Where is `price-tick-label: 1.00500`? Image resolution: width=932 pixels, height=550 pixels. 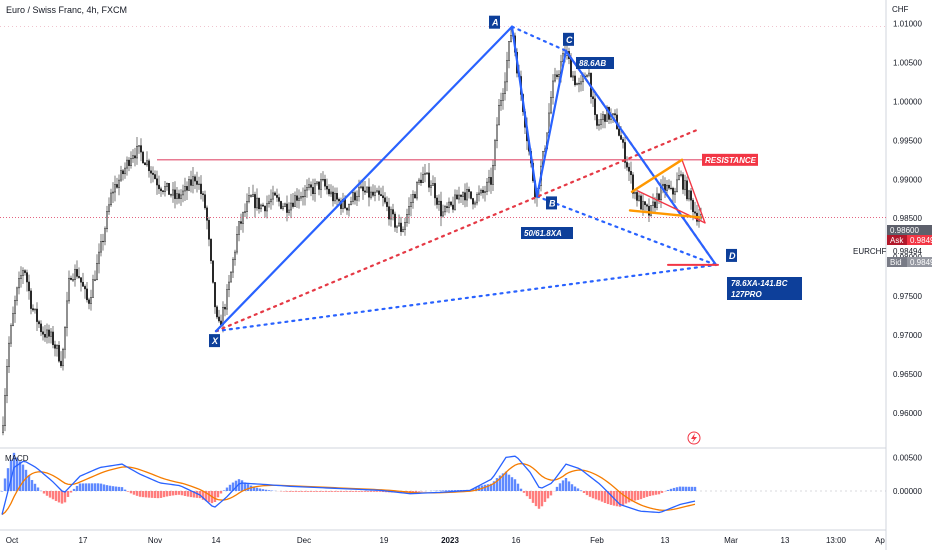
price-tick-label: 1.00500 is located at coordinates (907, 63).